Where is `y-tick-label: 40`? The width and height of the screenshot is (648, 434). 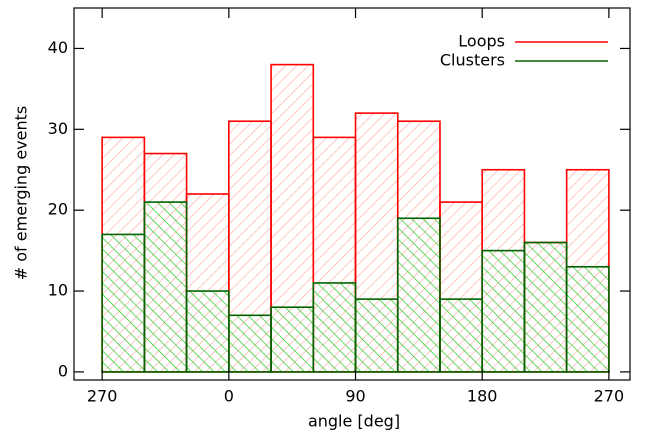
y-tick-label: 40 is located at coordinates (58, 47).